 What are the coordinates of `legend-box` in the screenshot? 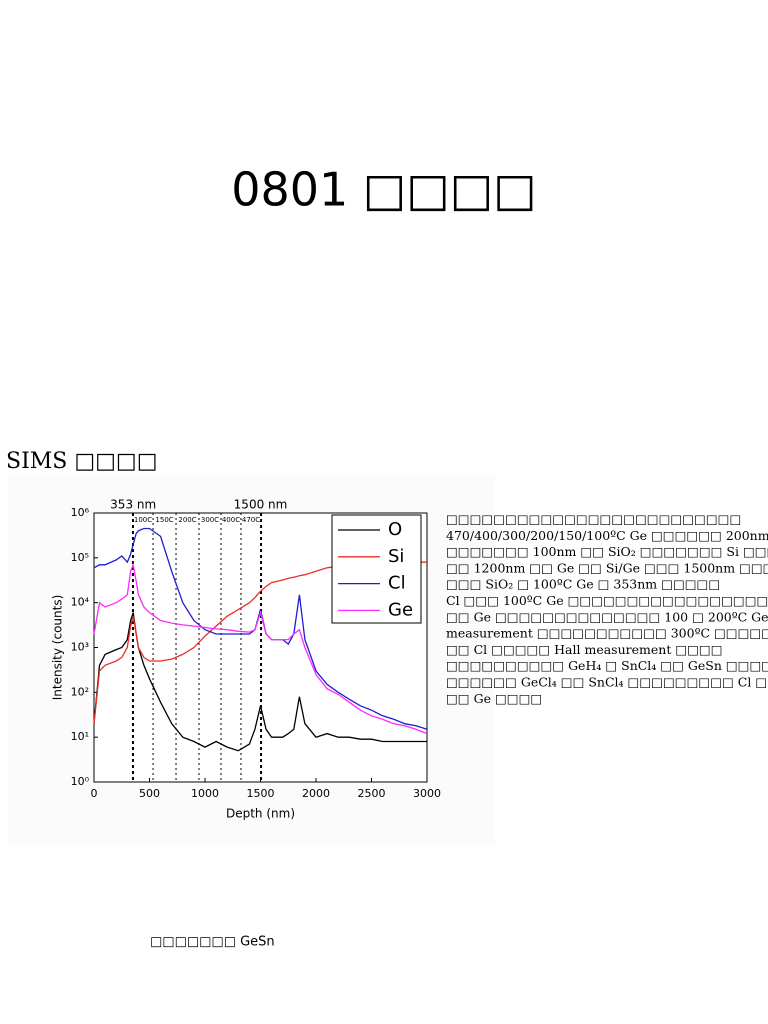 It's located at (376, 569).